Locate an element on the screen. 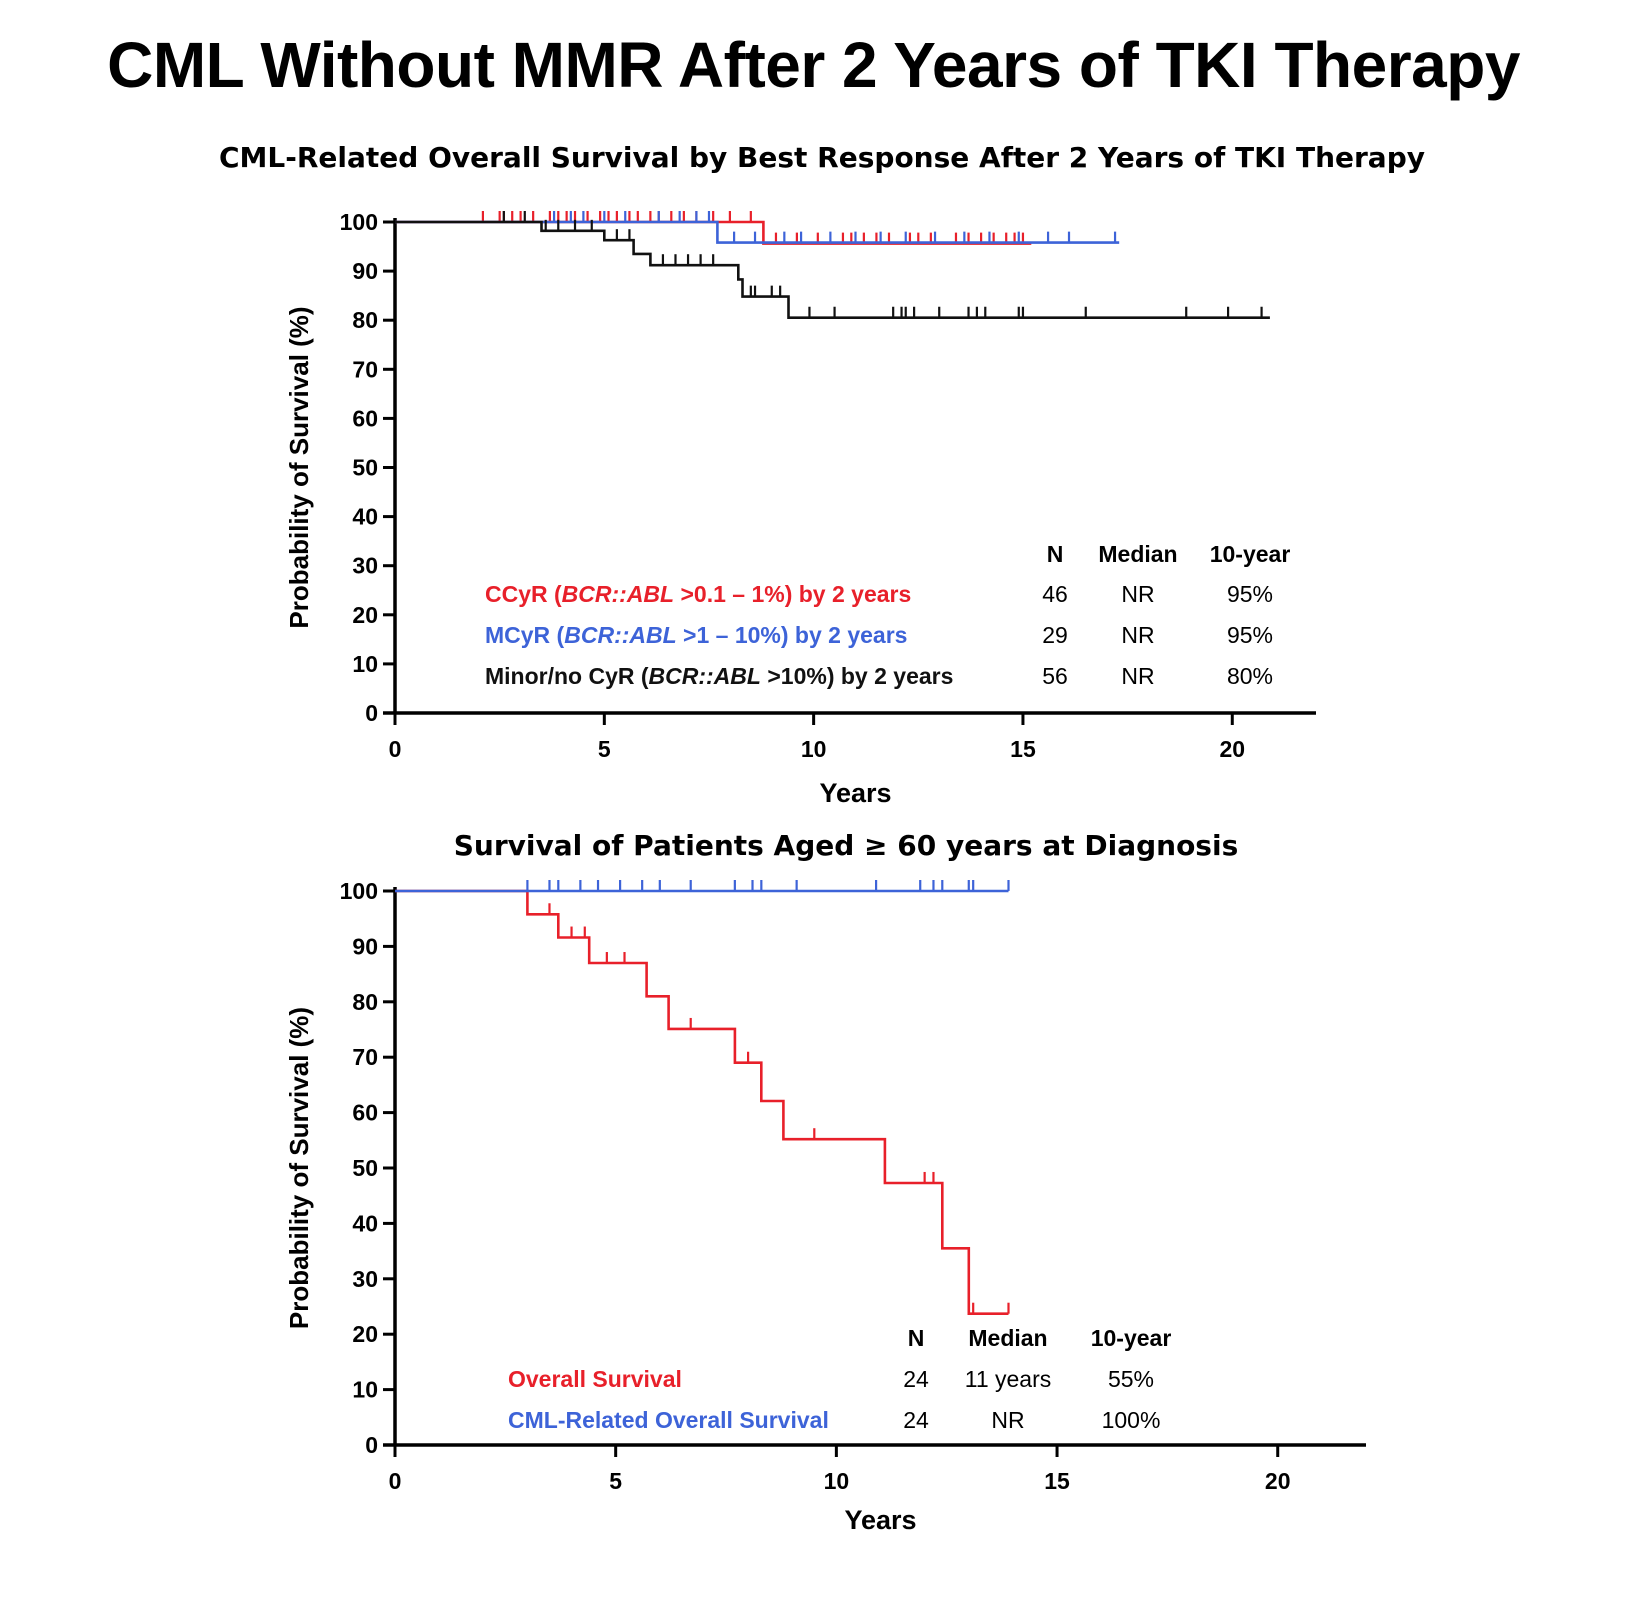  legend-entry-2: MCyR (BCR::ABL >1 – 10%) by 2 years is located at coordinates (696, 635).